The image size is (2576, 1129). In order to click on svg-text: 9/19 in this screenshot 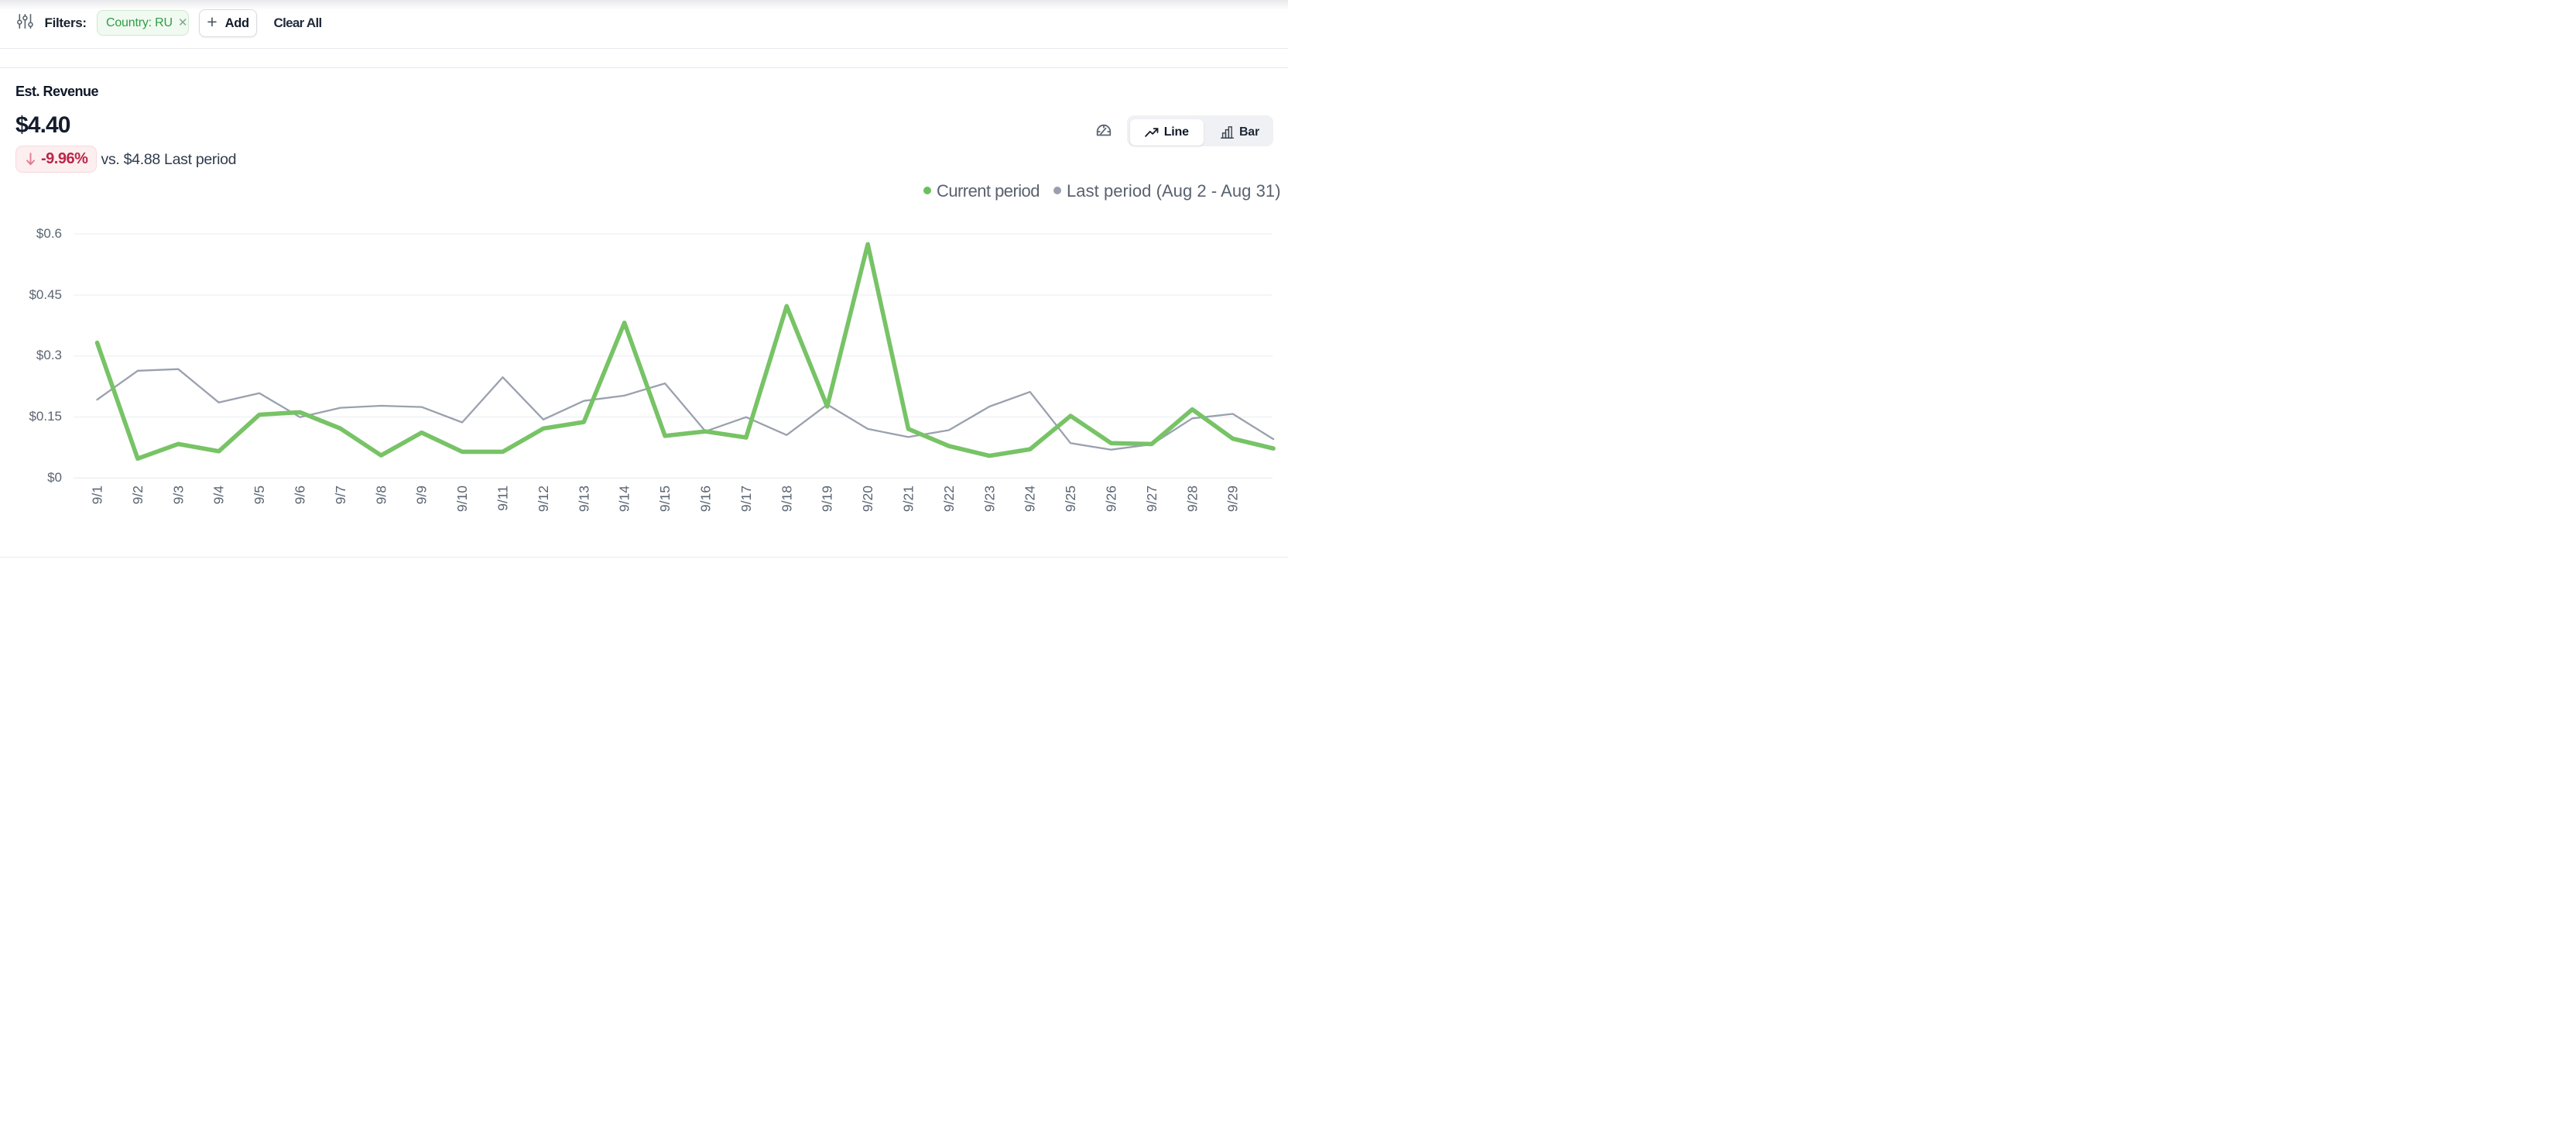, I will do `click(827, 499)`.